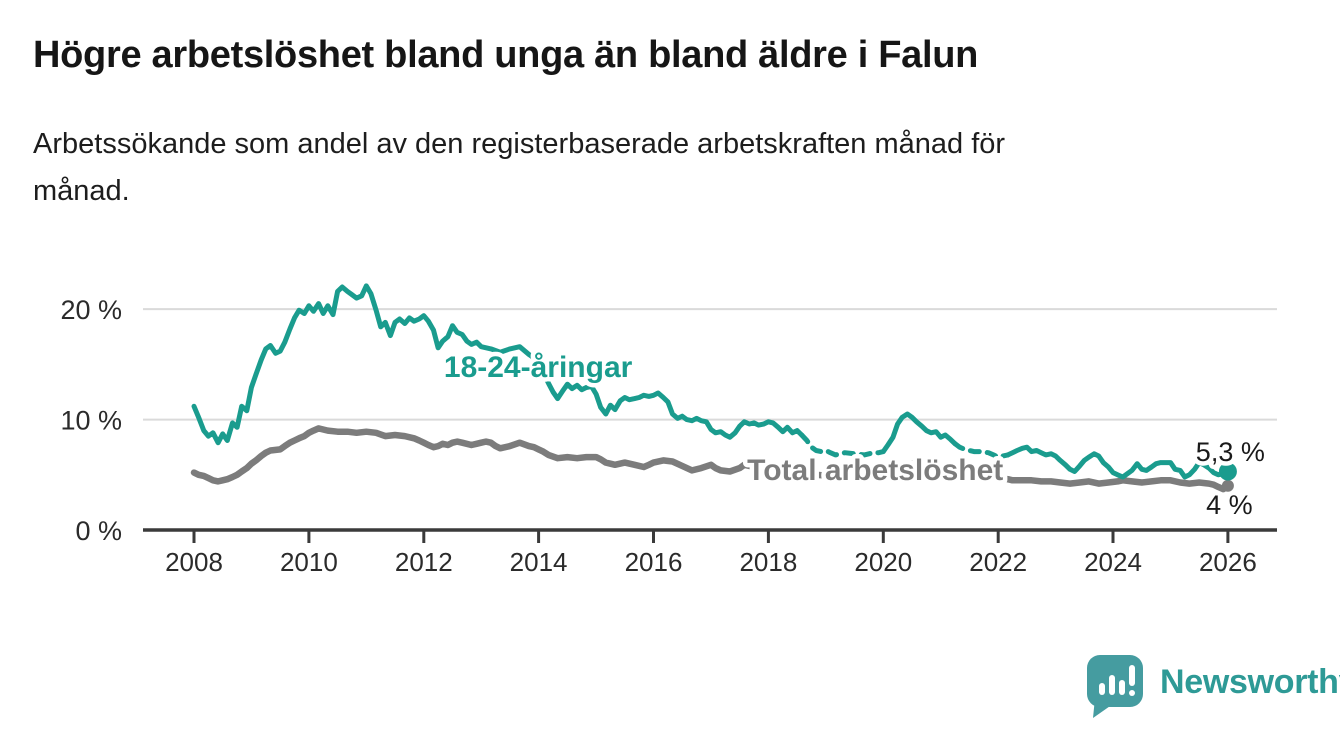  Describe the element at coordinates (1113, 562) in the screenshot. I see `x-axis-tick-label: 2024` at that location.